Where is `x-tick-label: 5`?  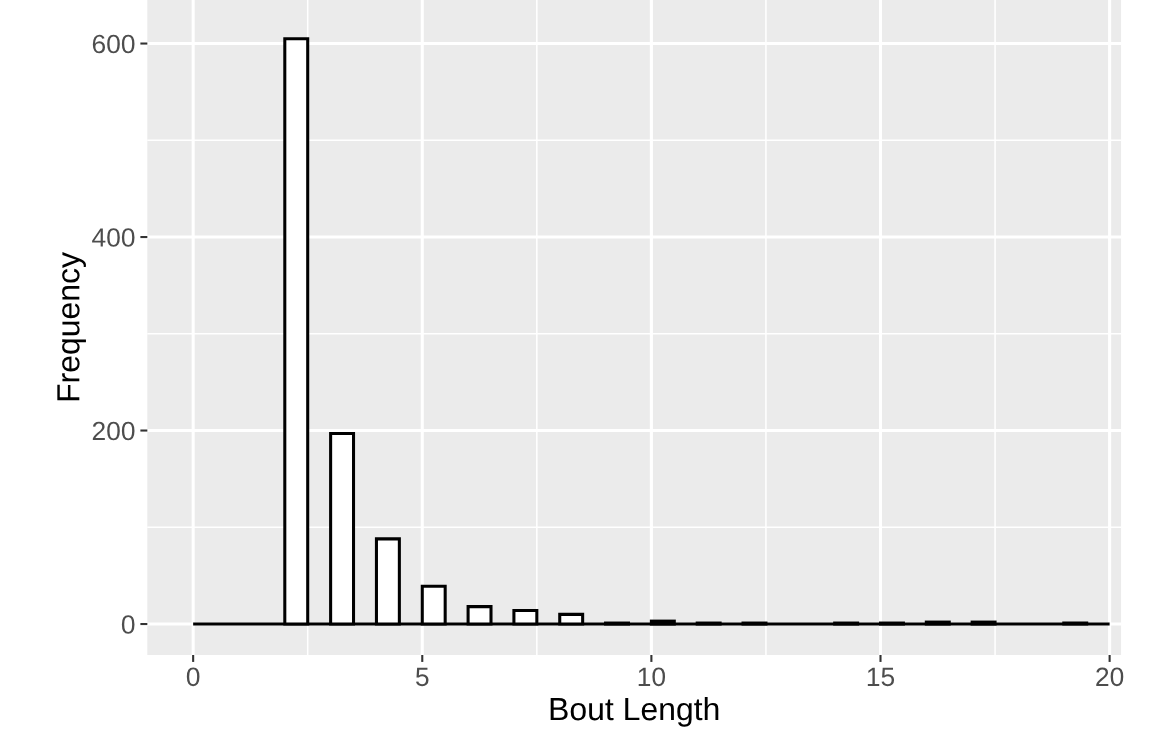
x-tick-label: 5 is located at coordinates (422, 677).